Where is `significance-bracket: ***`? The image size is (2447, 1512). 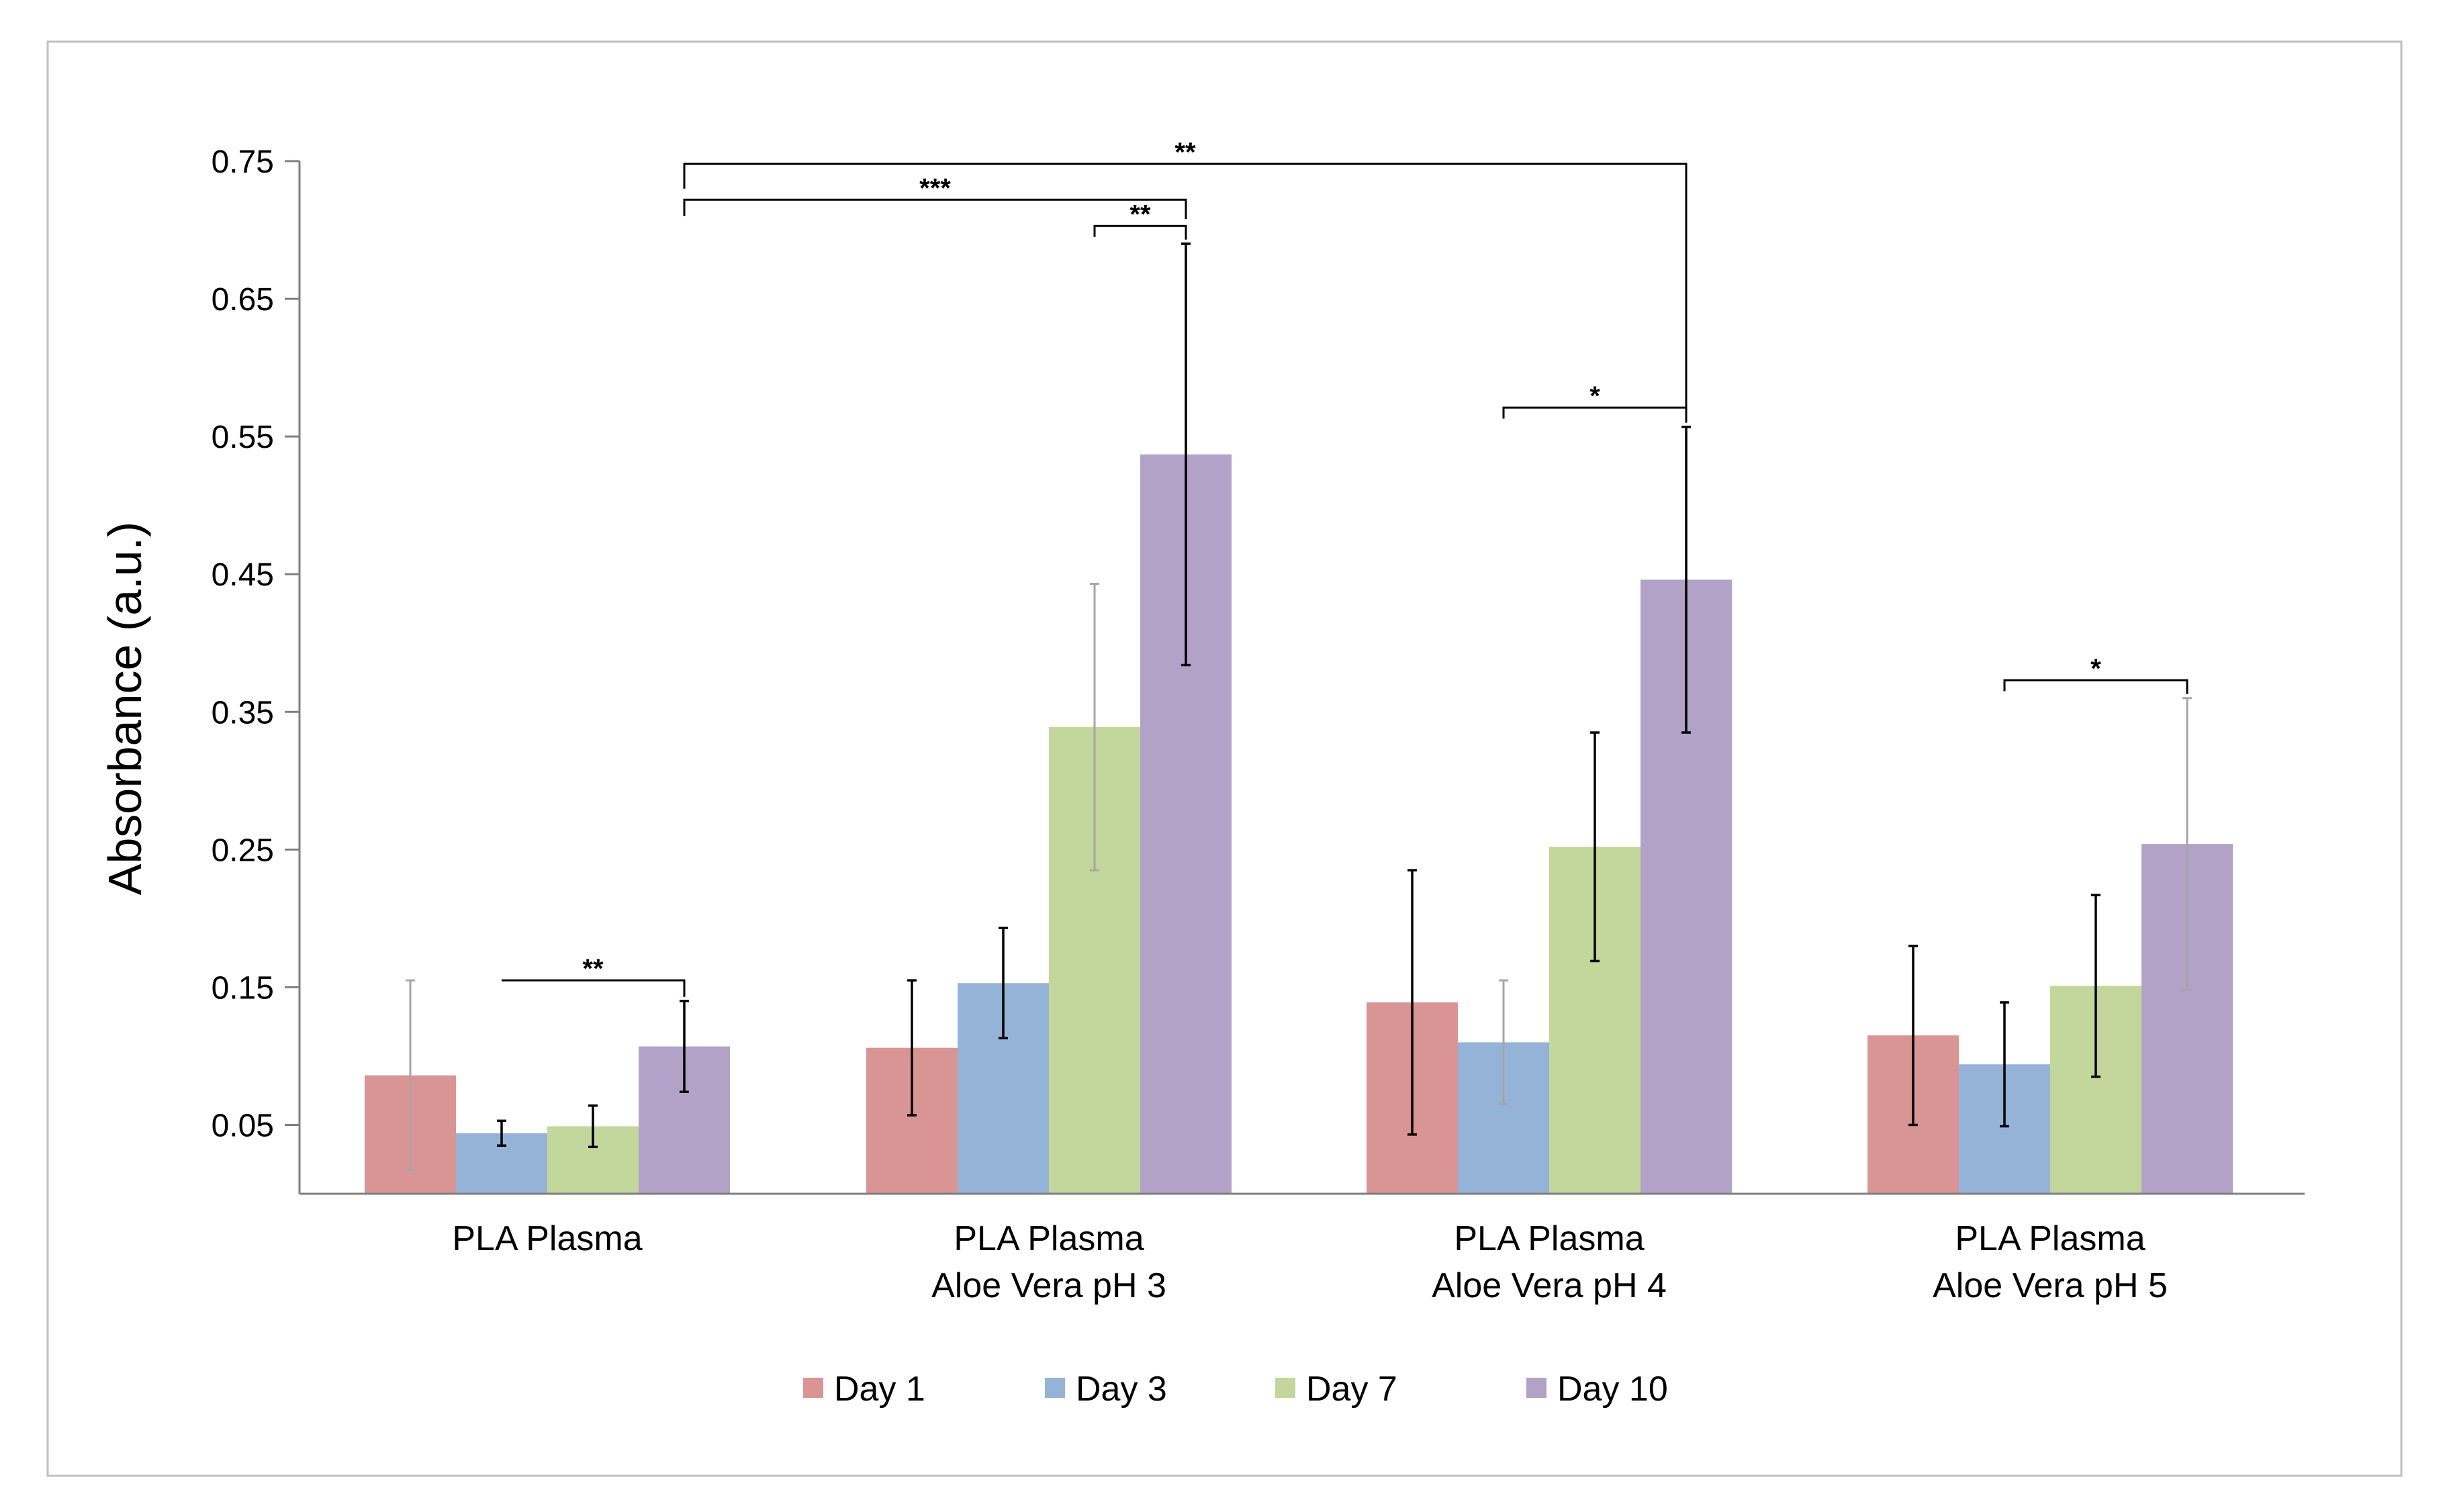 significance-bracket: *** is located at coordinates (935, 196).